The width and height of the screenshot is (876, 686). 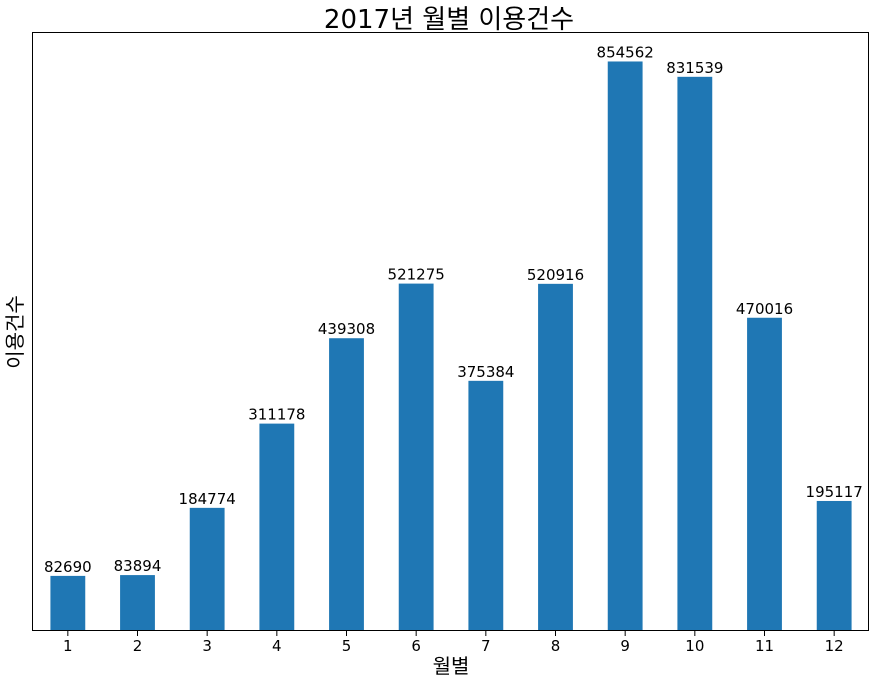 What do you see at coordinates (138, 646) in the screenshot?
I see `x-tick-label-2: 2` at bounding box center [138, 646].